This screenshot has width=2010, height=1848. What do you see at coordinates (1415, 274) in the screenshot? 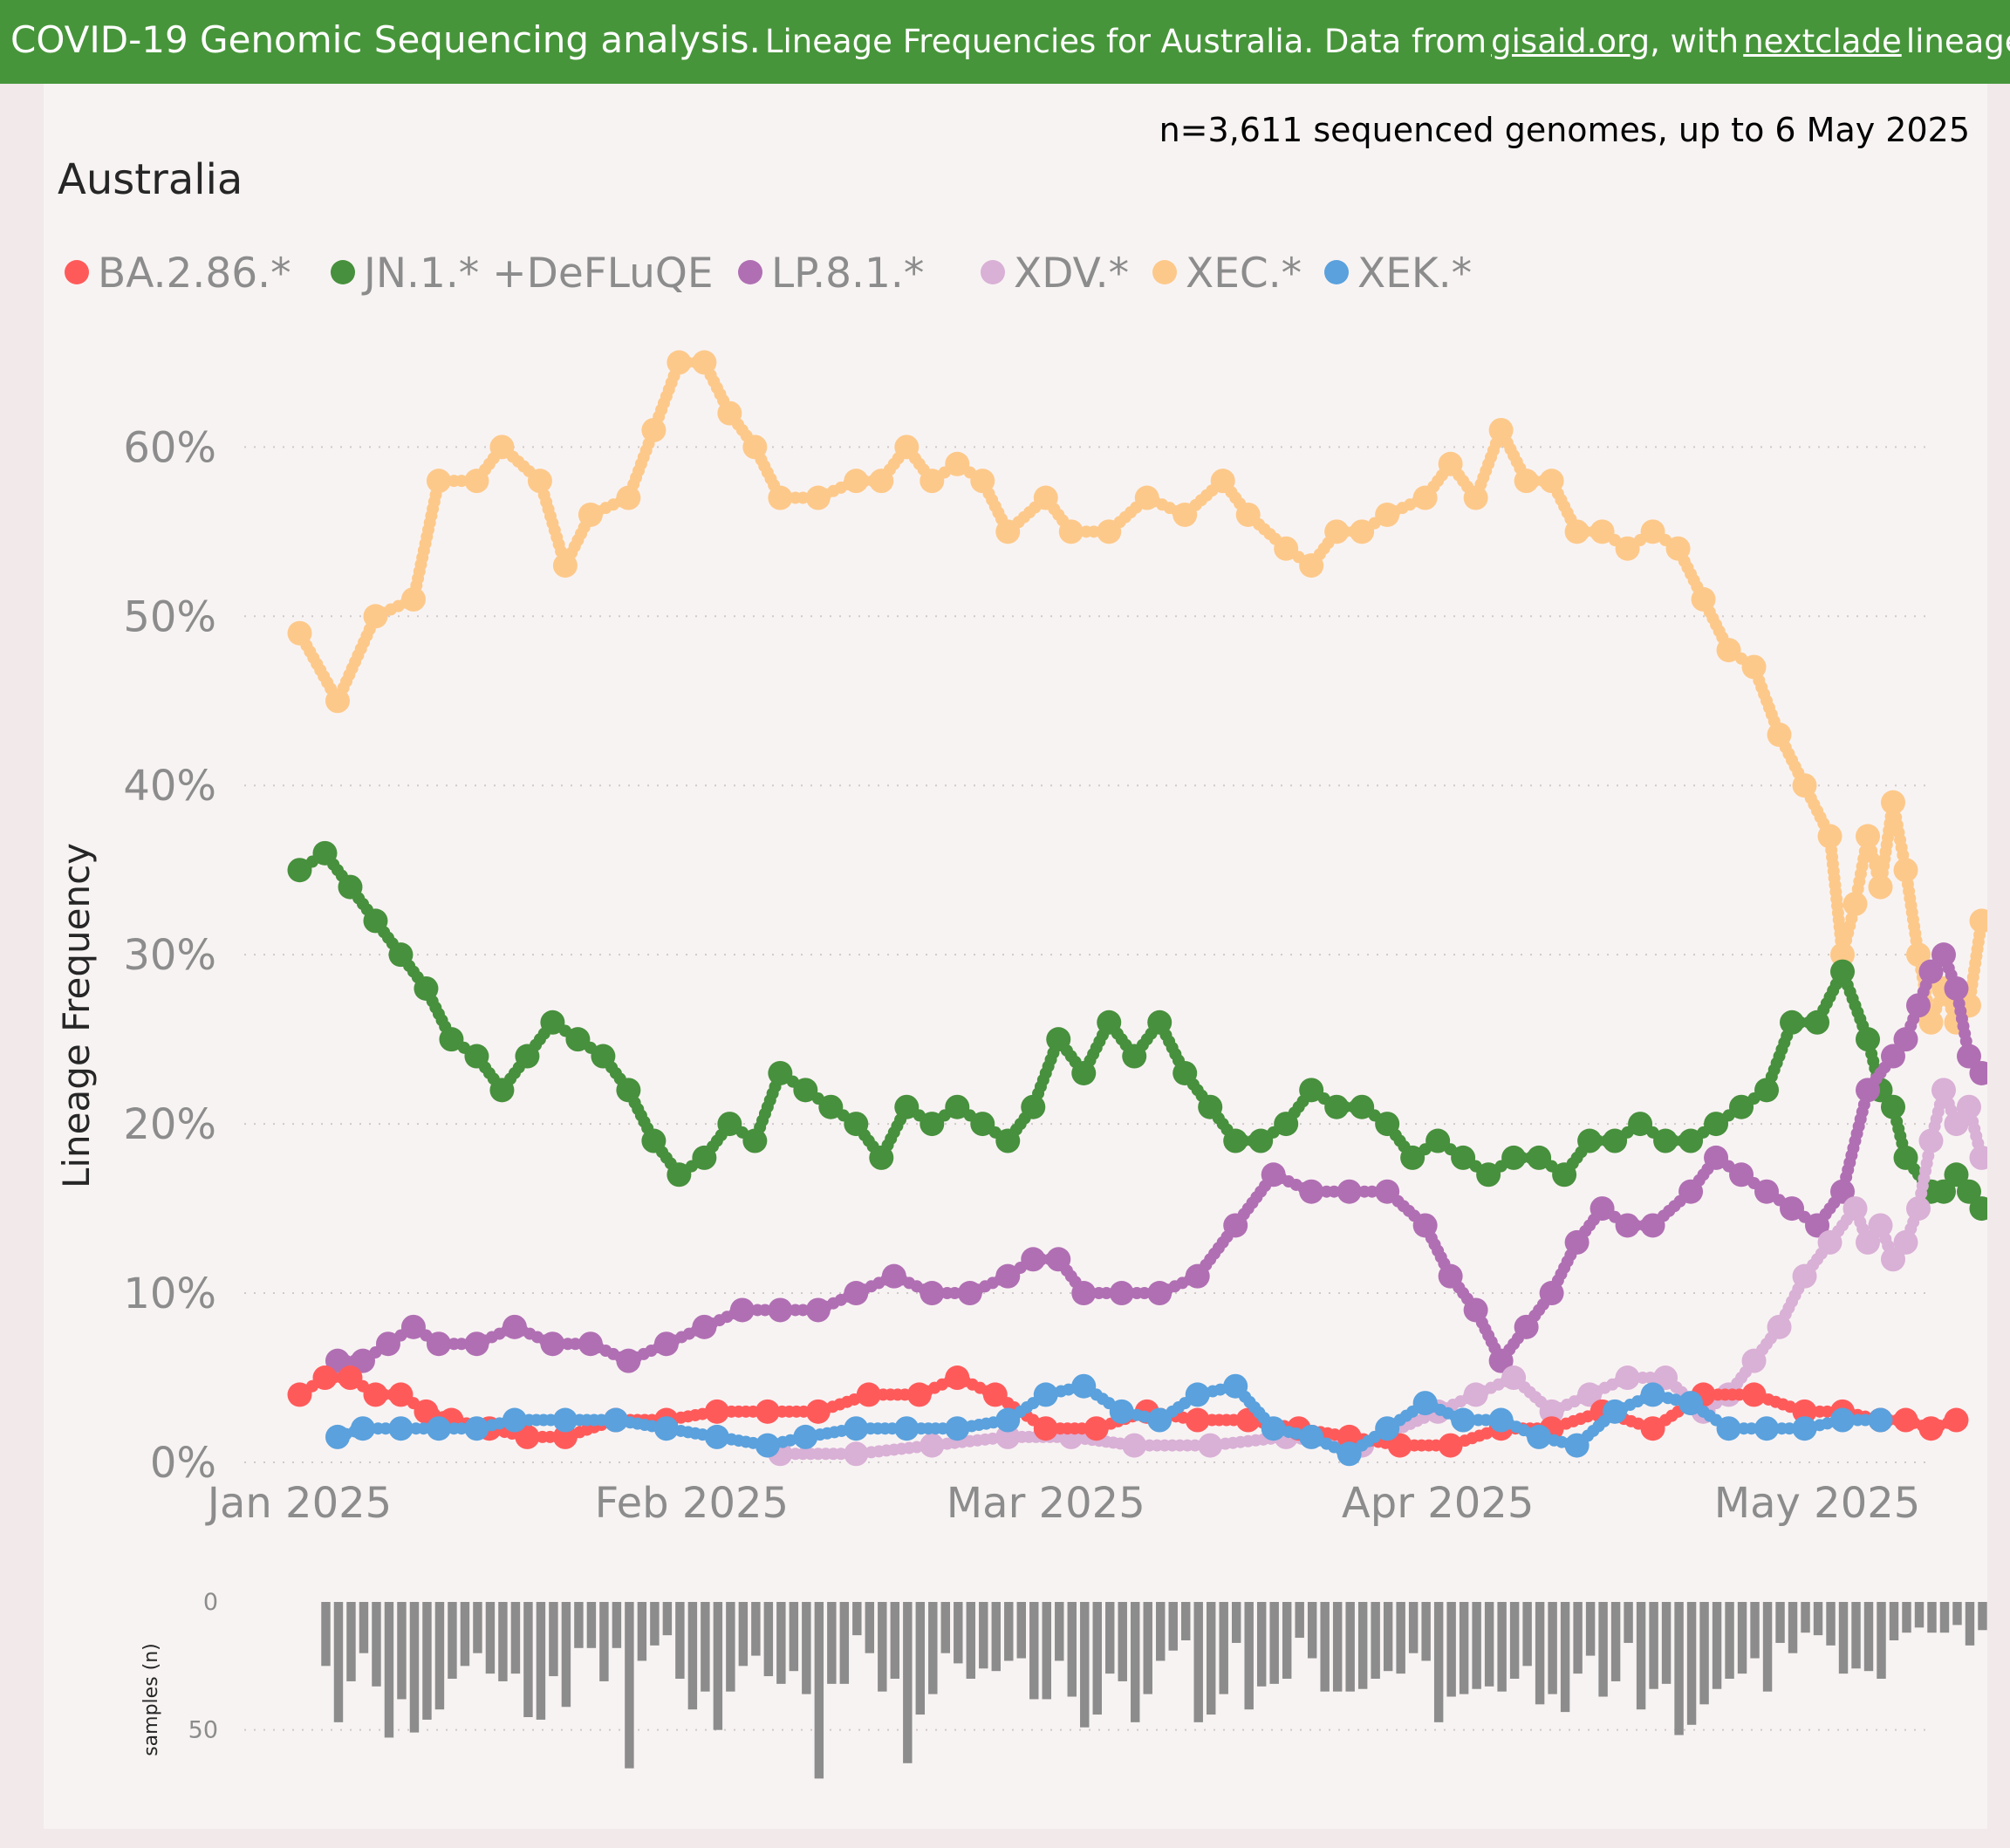
I see `legend-label-xek: XEK.*` at bounding box center [1415, 274].